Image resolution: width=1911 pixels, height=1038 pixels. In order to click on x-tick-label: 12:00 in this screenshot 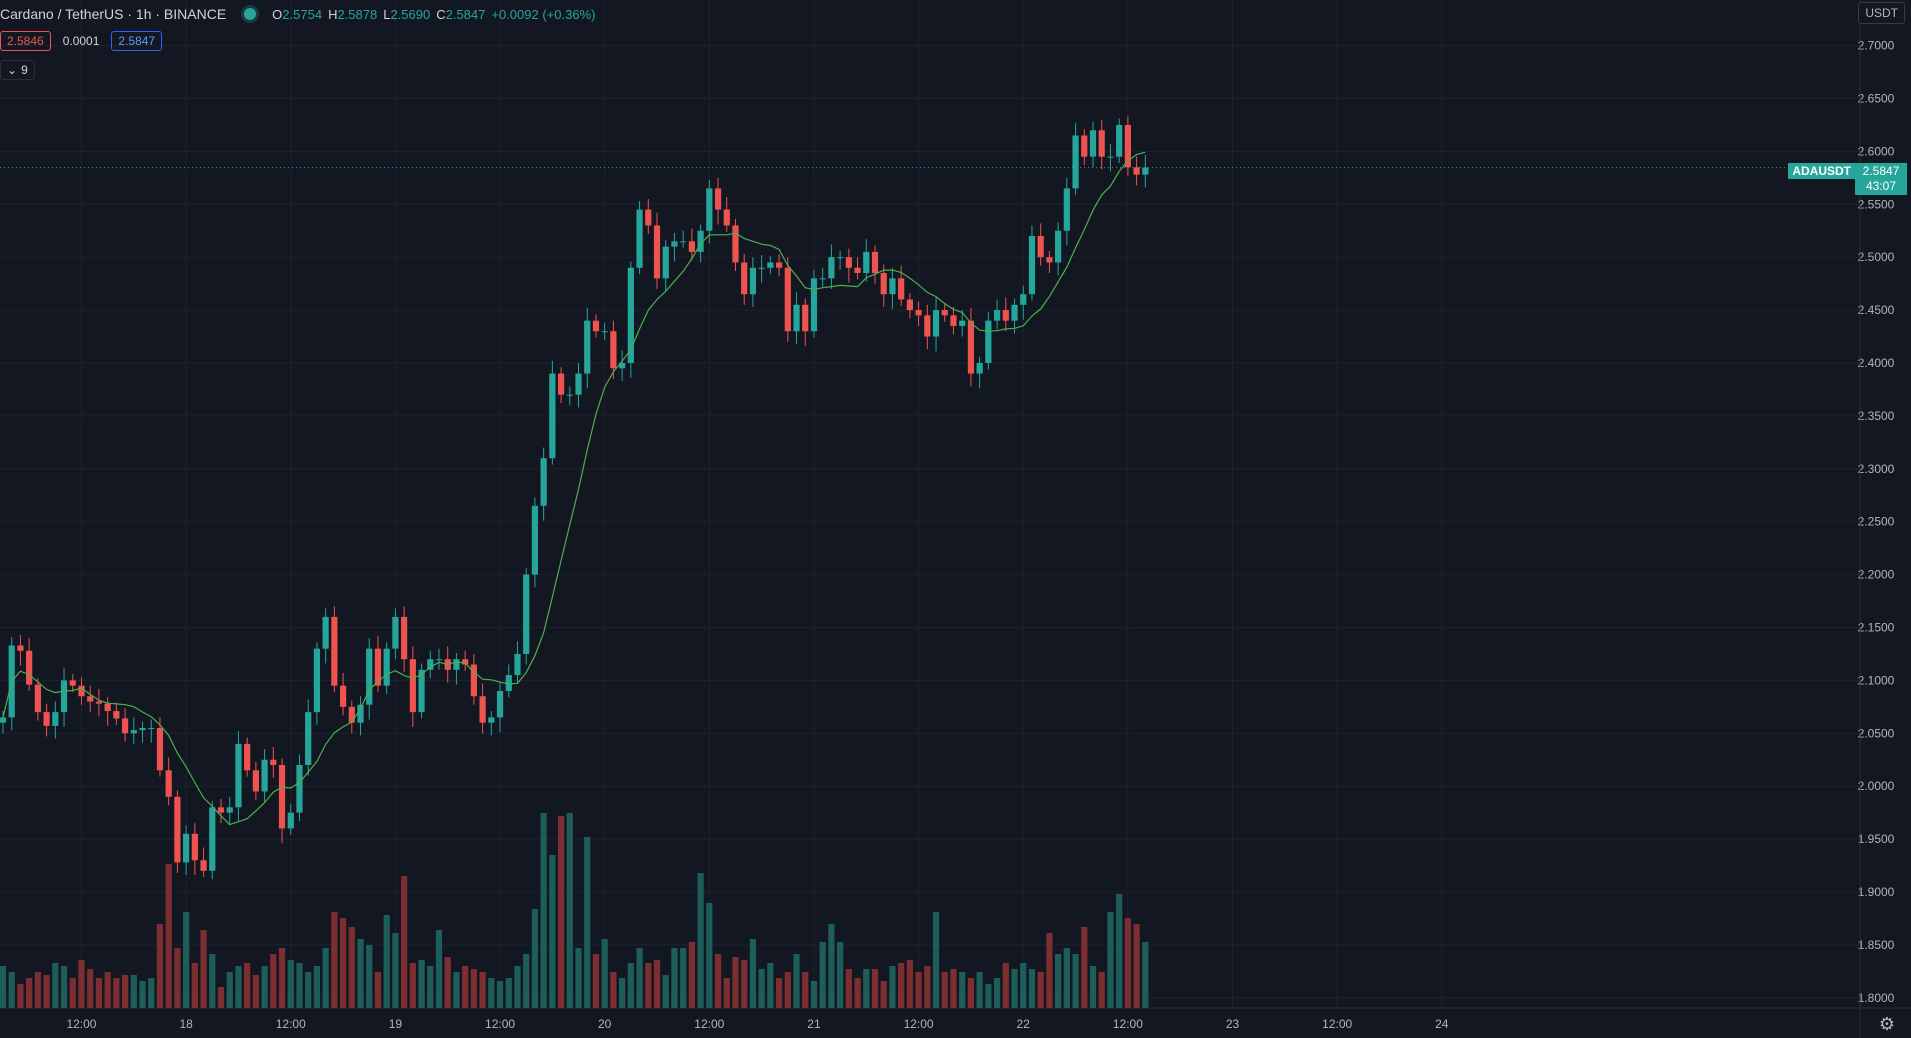, I will do `click(709, 1024)`.